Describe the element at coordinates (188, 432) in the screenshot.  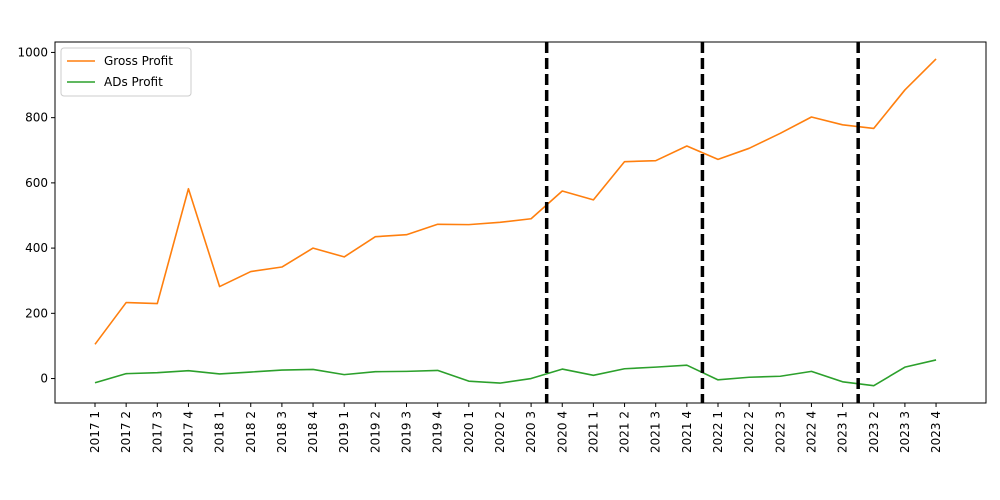
I see `x-tick-label: 2017 4` at that location.